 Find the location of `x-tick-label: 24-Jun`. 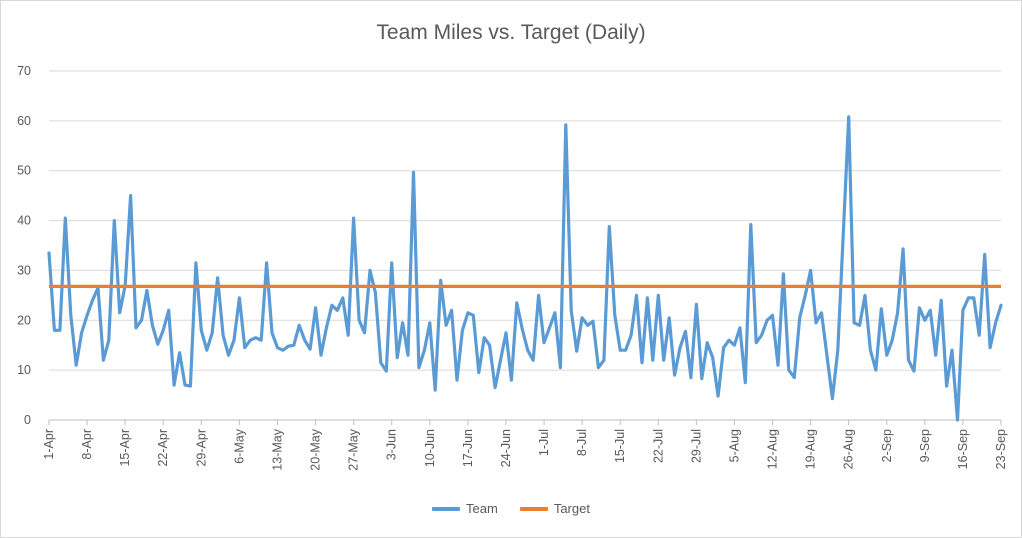

x-tick-label: 24-Jun is located at coordinates (506, 448).